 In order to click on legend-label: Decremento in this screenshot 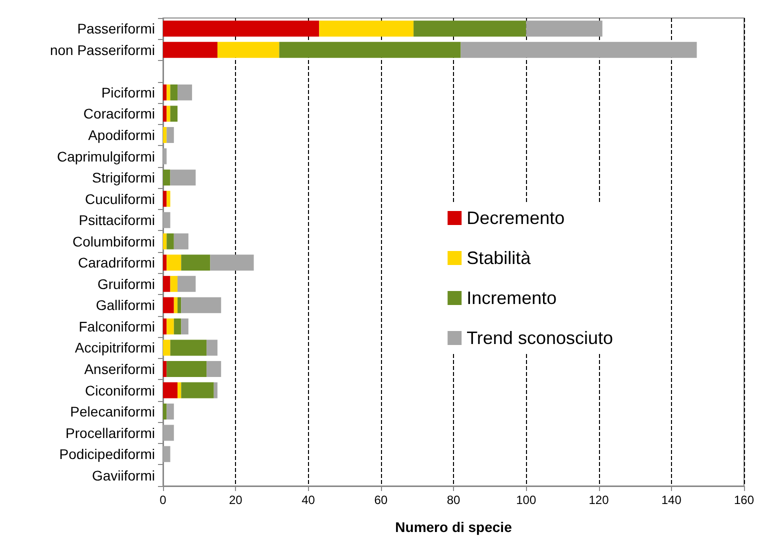, I will do `click(515, 218)`.